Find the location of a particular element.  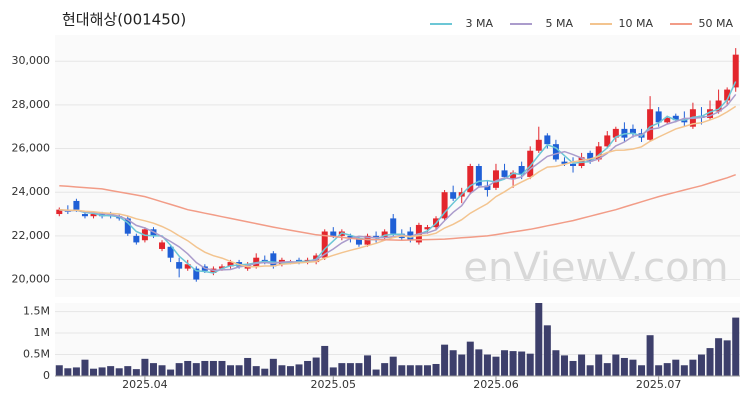

y-tick-label: 0 is located at coordinates (46, 375).